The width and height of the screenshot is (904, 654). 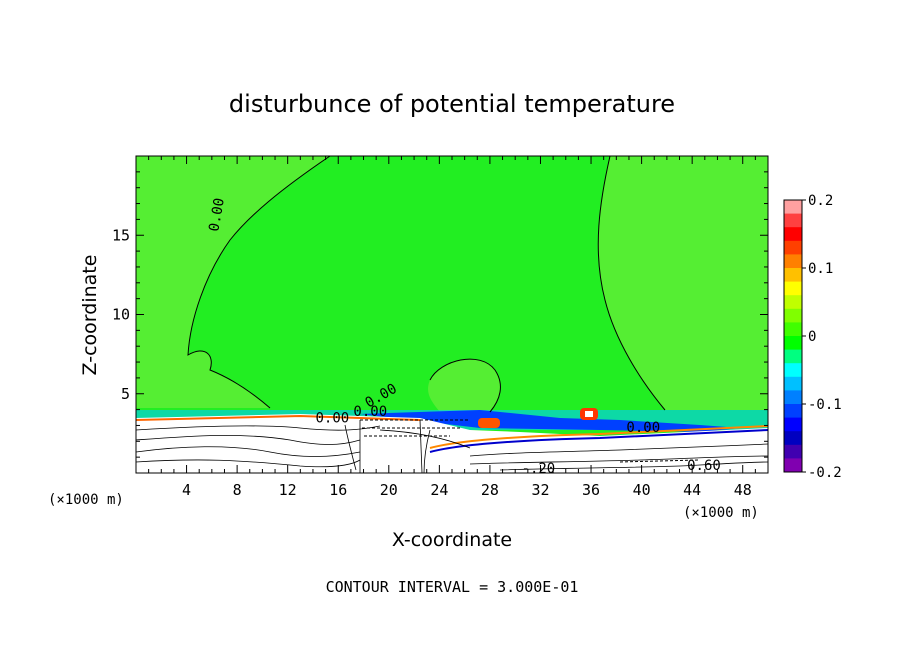 What do you see at coordinates (591, 490) in the screenshot?
I see `x-tick-label: 36` at bounding box center [591, 490].